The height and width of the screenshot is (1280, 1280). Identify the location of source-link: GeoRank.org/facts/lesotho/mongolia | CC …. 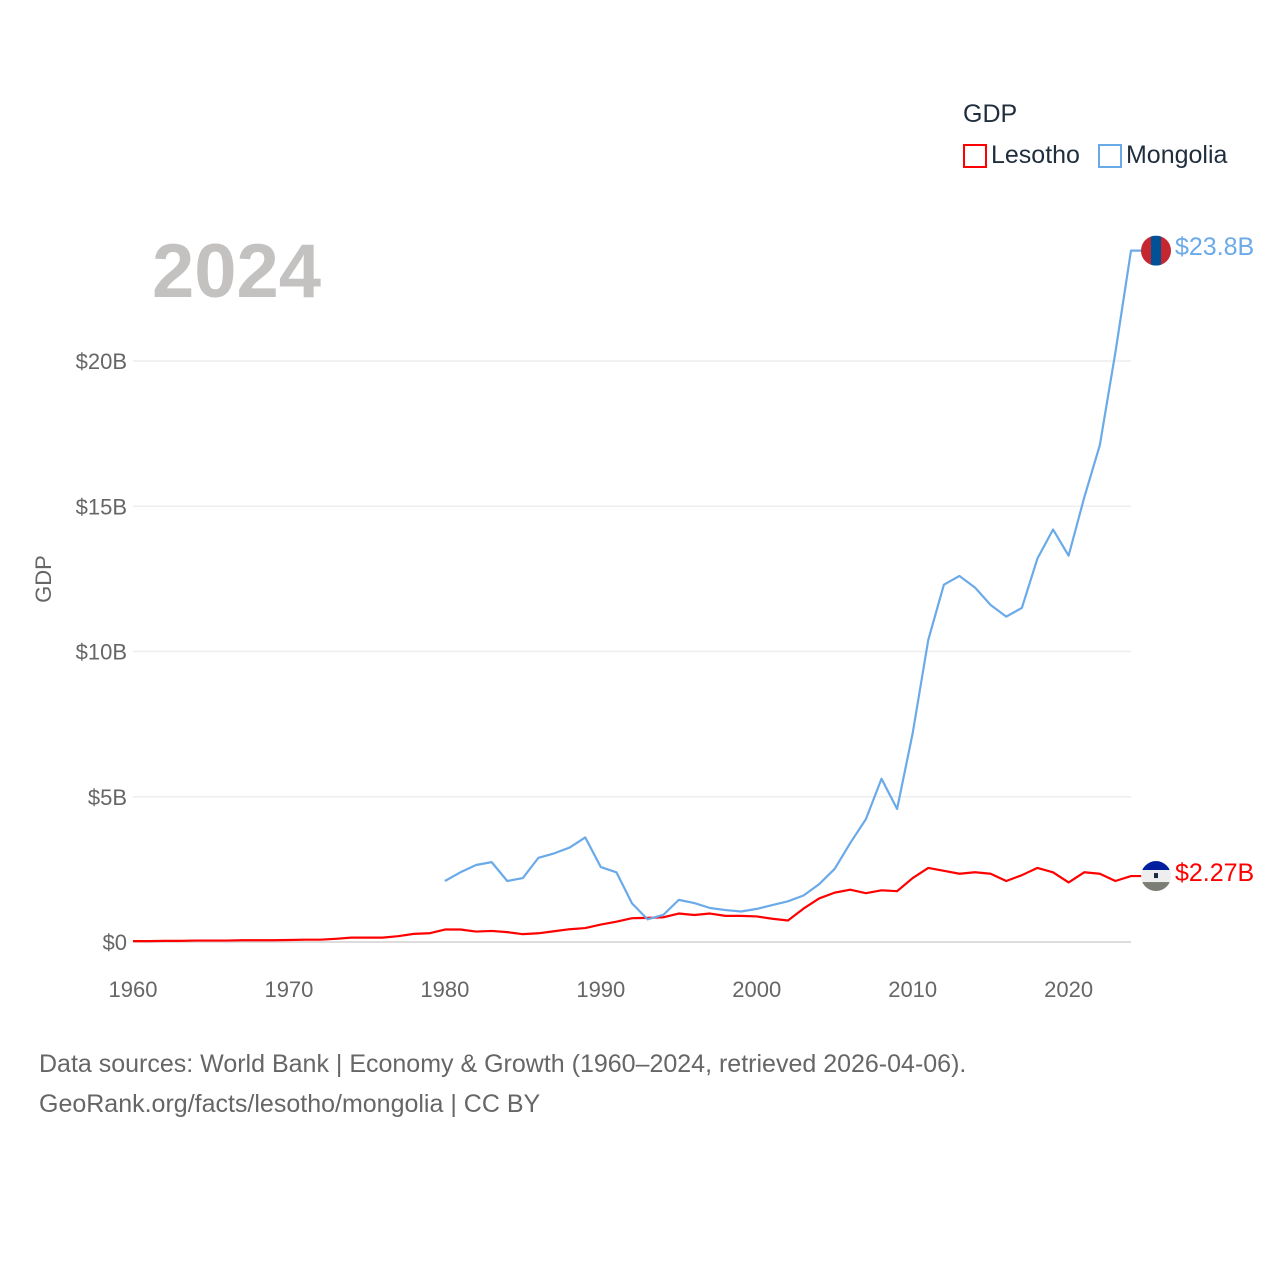
(290, 1104).